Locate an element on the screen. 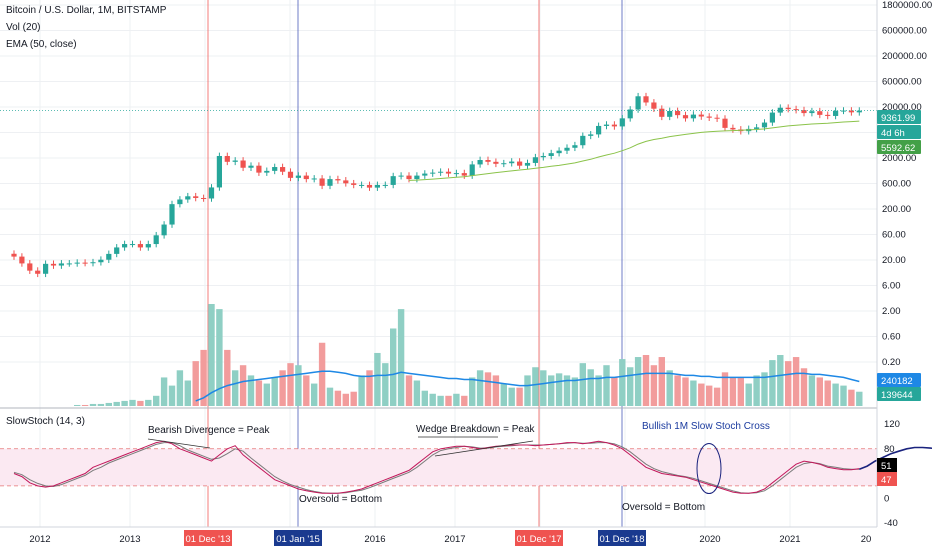 The height and width of the screenshot is (550, 932). price-axis-label: 6.00 is located at coordinates (891, 286).